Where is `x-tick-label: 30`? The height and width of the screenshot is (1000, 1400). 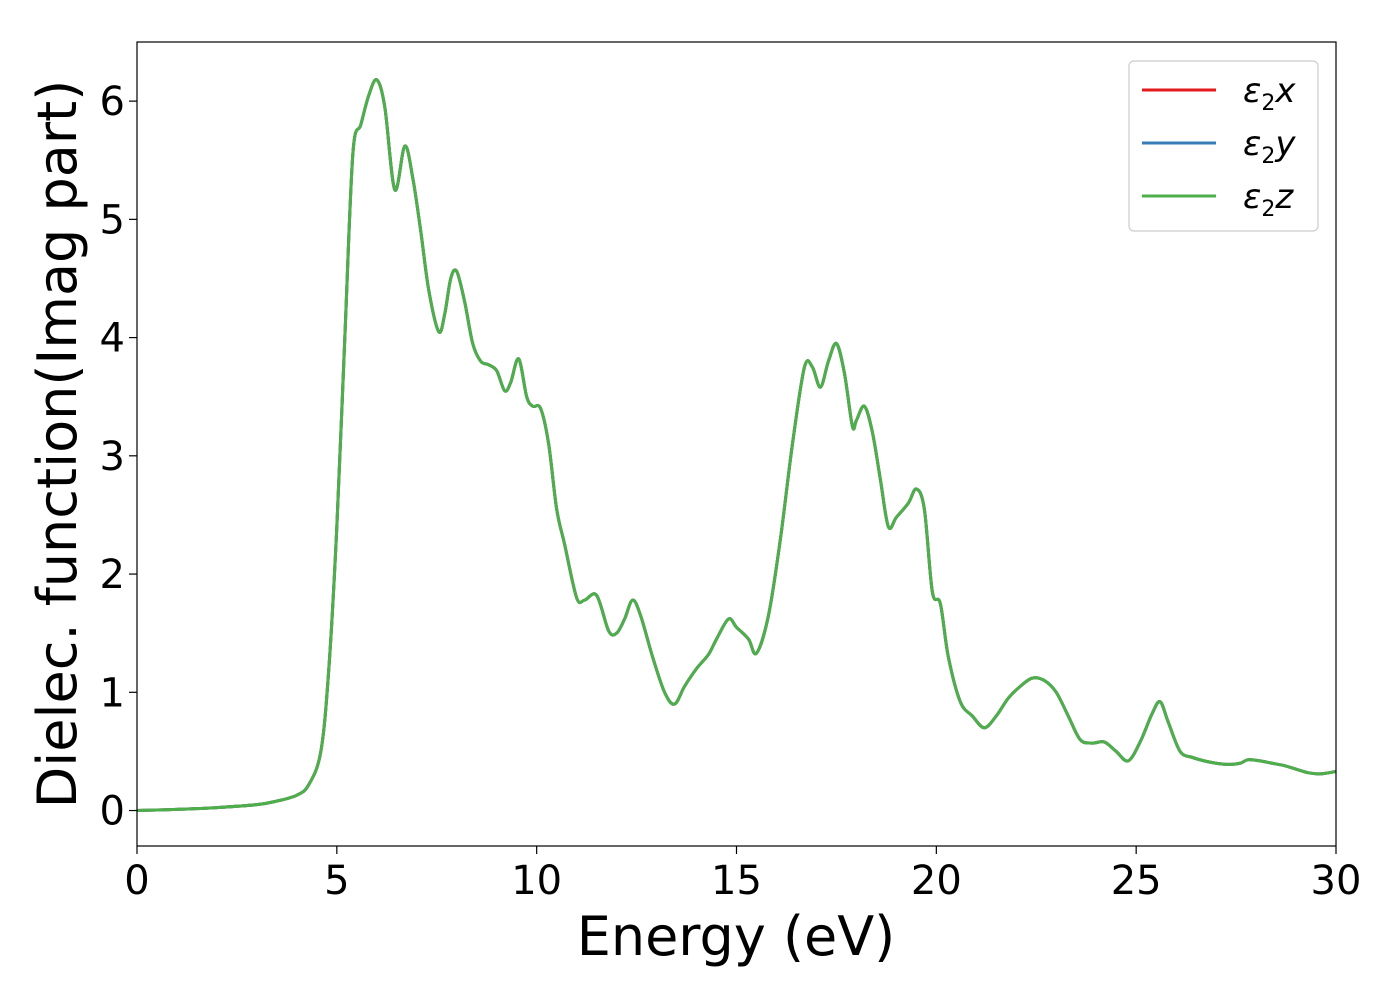 x-tick-label: 30 is located at coordinates (1336, 881).